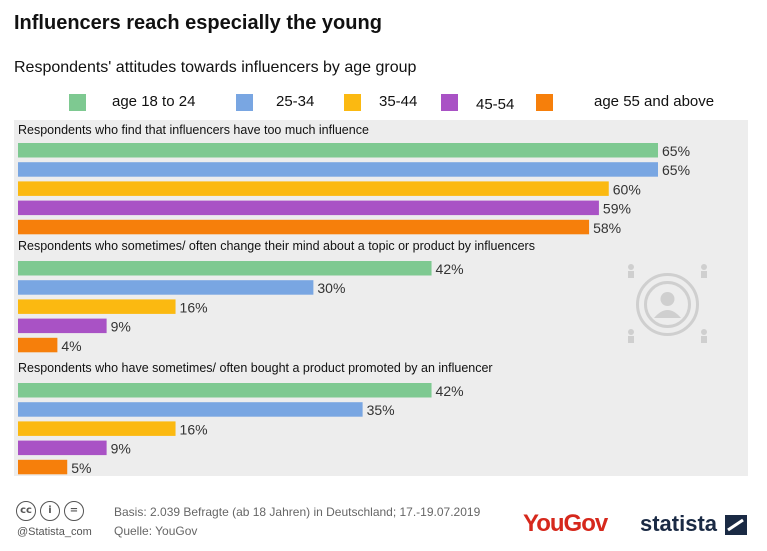  I want to click on yougov-logo: YouGov, so click(565, 523).